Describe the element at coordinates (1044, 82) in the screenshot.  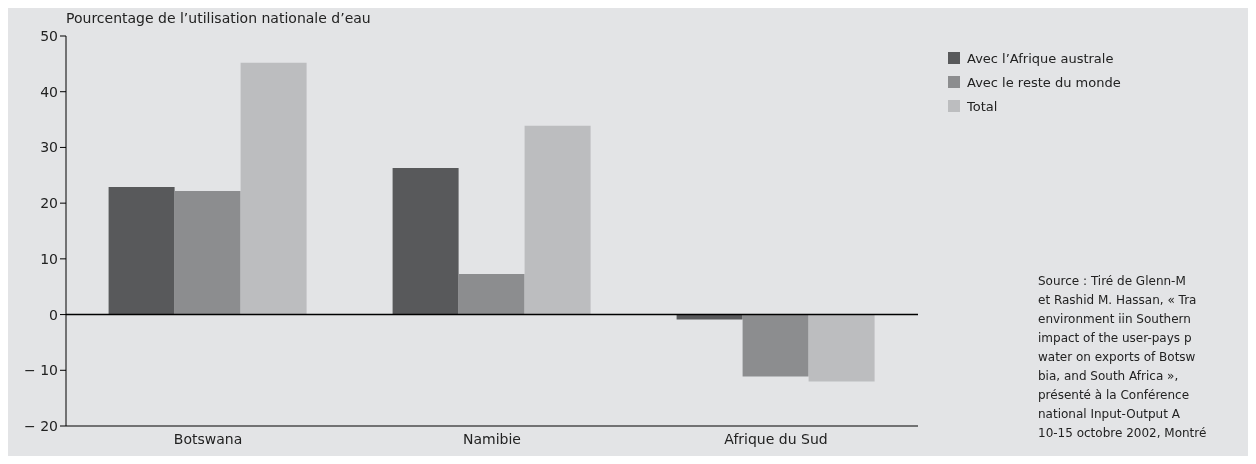
I see `legend-label: Avec le reste du monde` at that location.